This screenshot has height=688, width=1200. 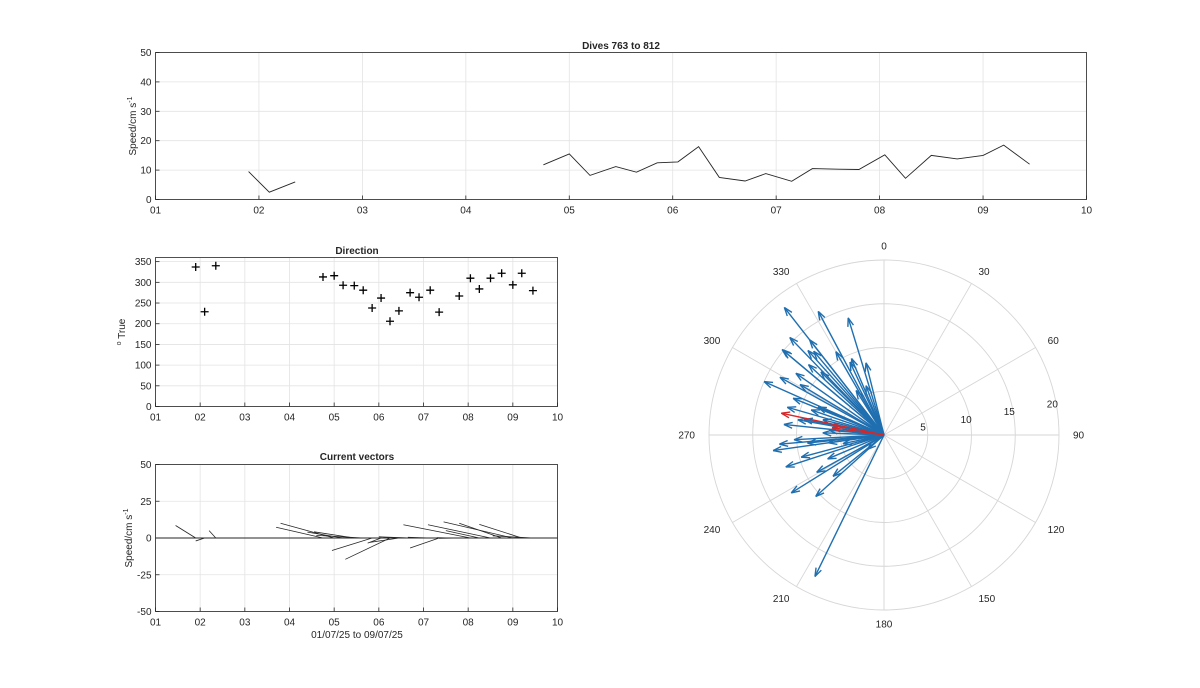 What do you see at coordinates (201, 418) in the screenshot?
I see `direction-xtick-label: 02` at bounding box center [201, 418].